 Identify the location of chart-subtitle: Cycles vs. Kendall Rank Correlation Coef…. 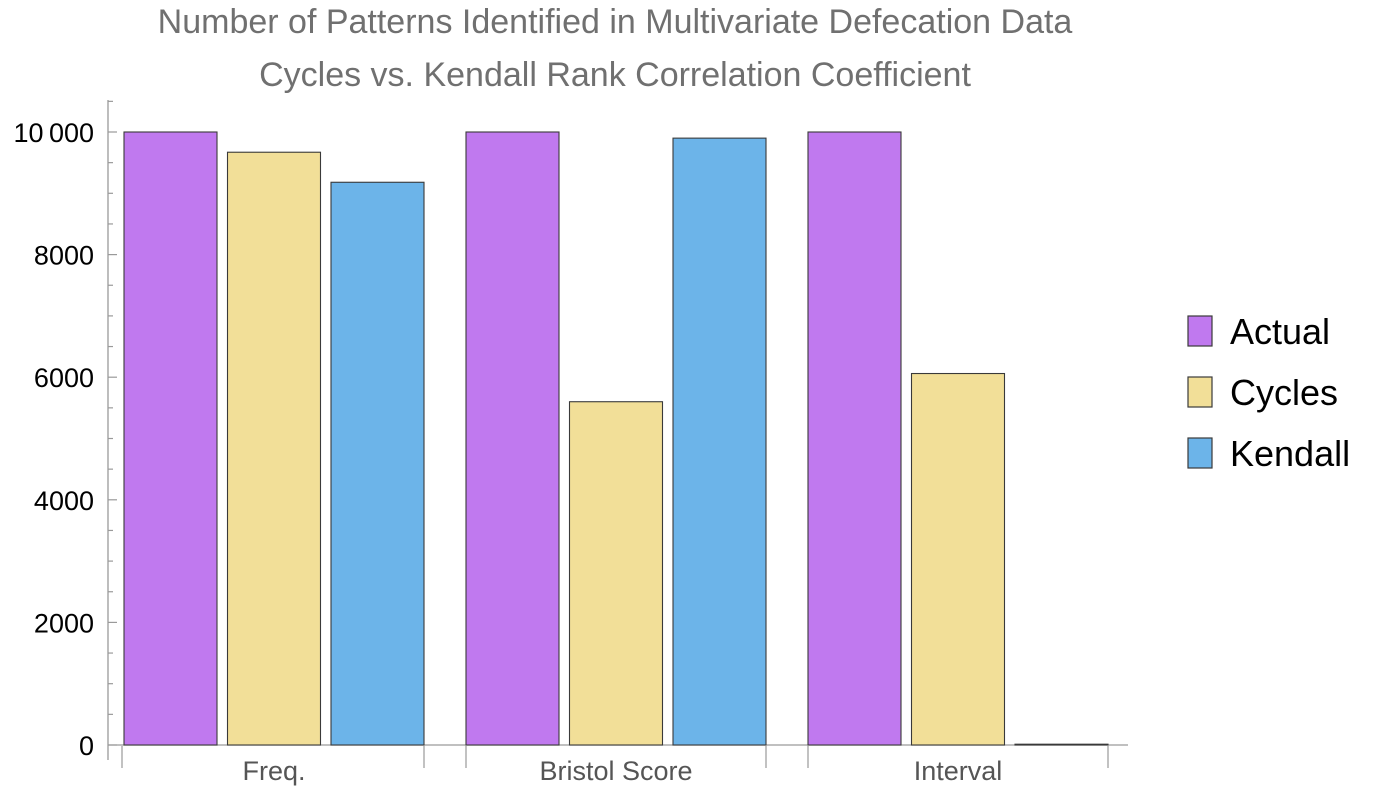
(615, 75).